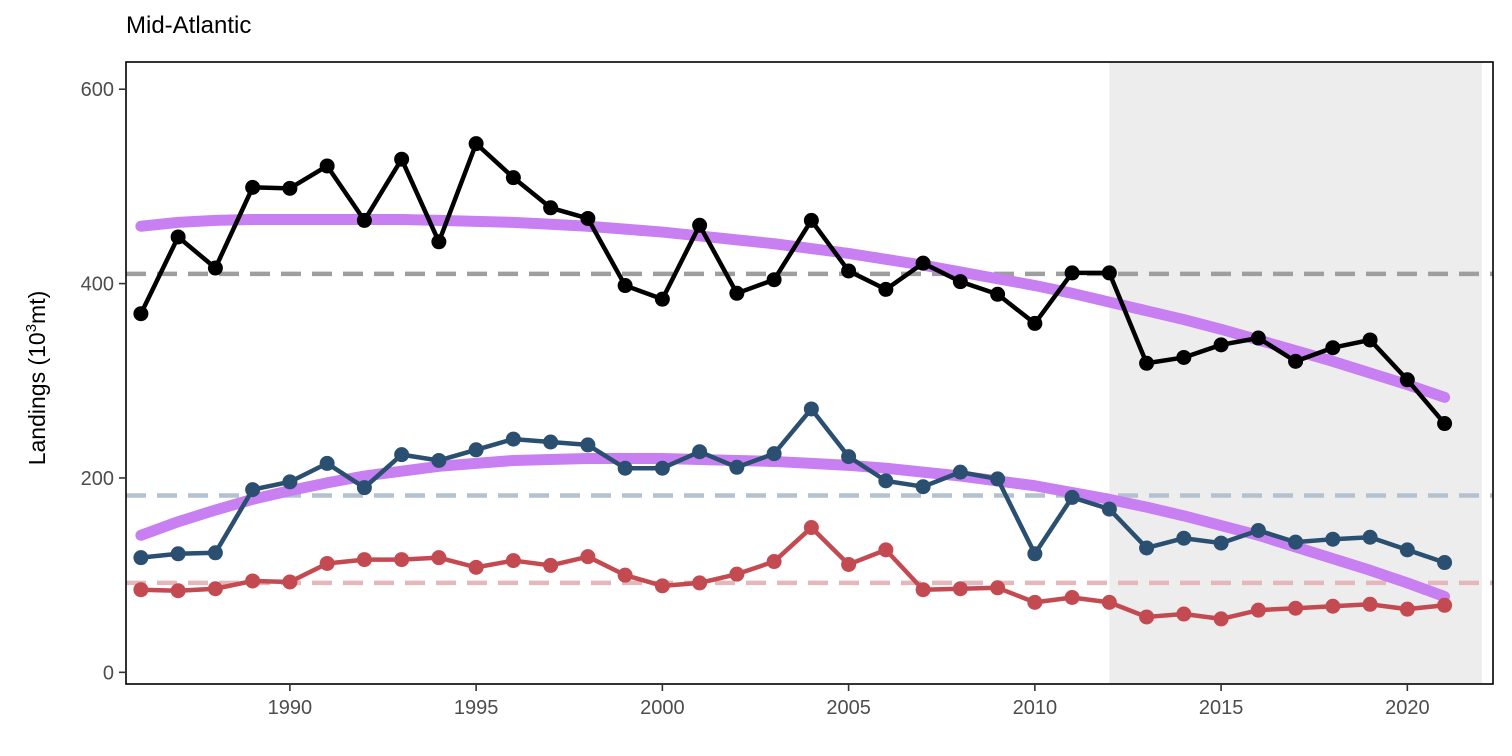 This screenshot has width=1512, height=756. I want to click on y-axis-title-superscript: 3, so click(31, 328).